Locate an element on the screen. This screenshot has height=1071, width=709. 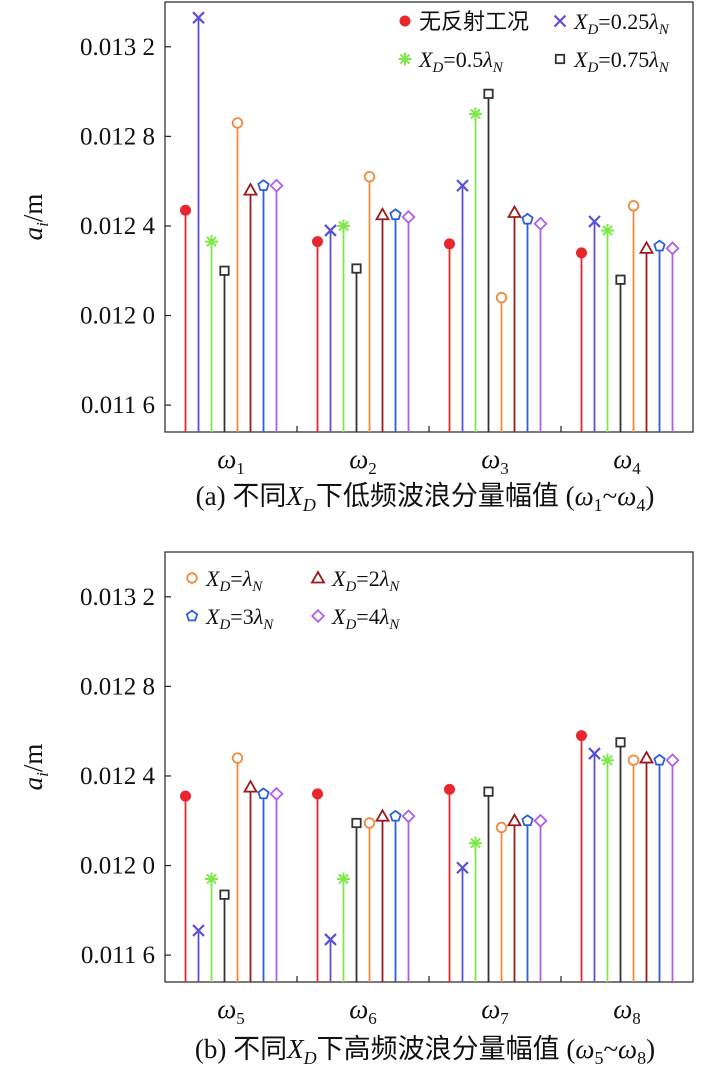
legend-entry-xd_075: XD=0.75λN is located at coordinates (612, 61).